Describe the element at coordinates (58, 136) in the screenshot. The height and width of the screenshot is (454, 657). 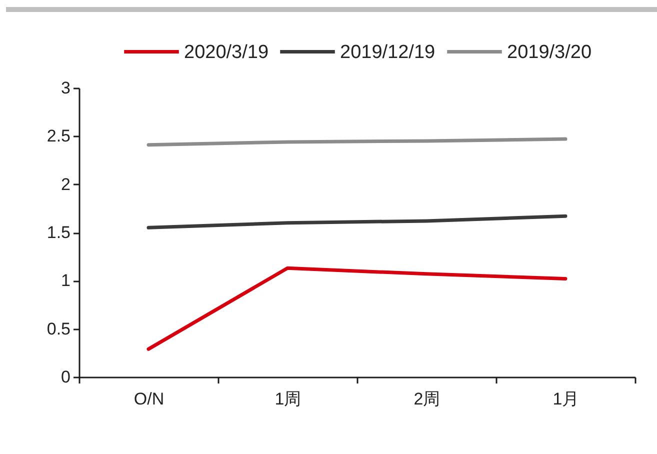
I see `y-tick-label: 2.5` at that location.